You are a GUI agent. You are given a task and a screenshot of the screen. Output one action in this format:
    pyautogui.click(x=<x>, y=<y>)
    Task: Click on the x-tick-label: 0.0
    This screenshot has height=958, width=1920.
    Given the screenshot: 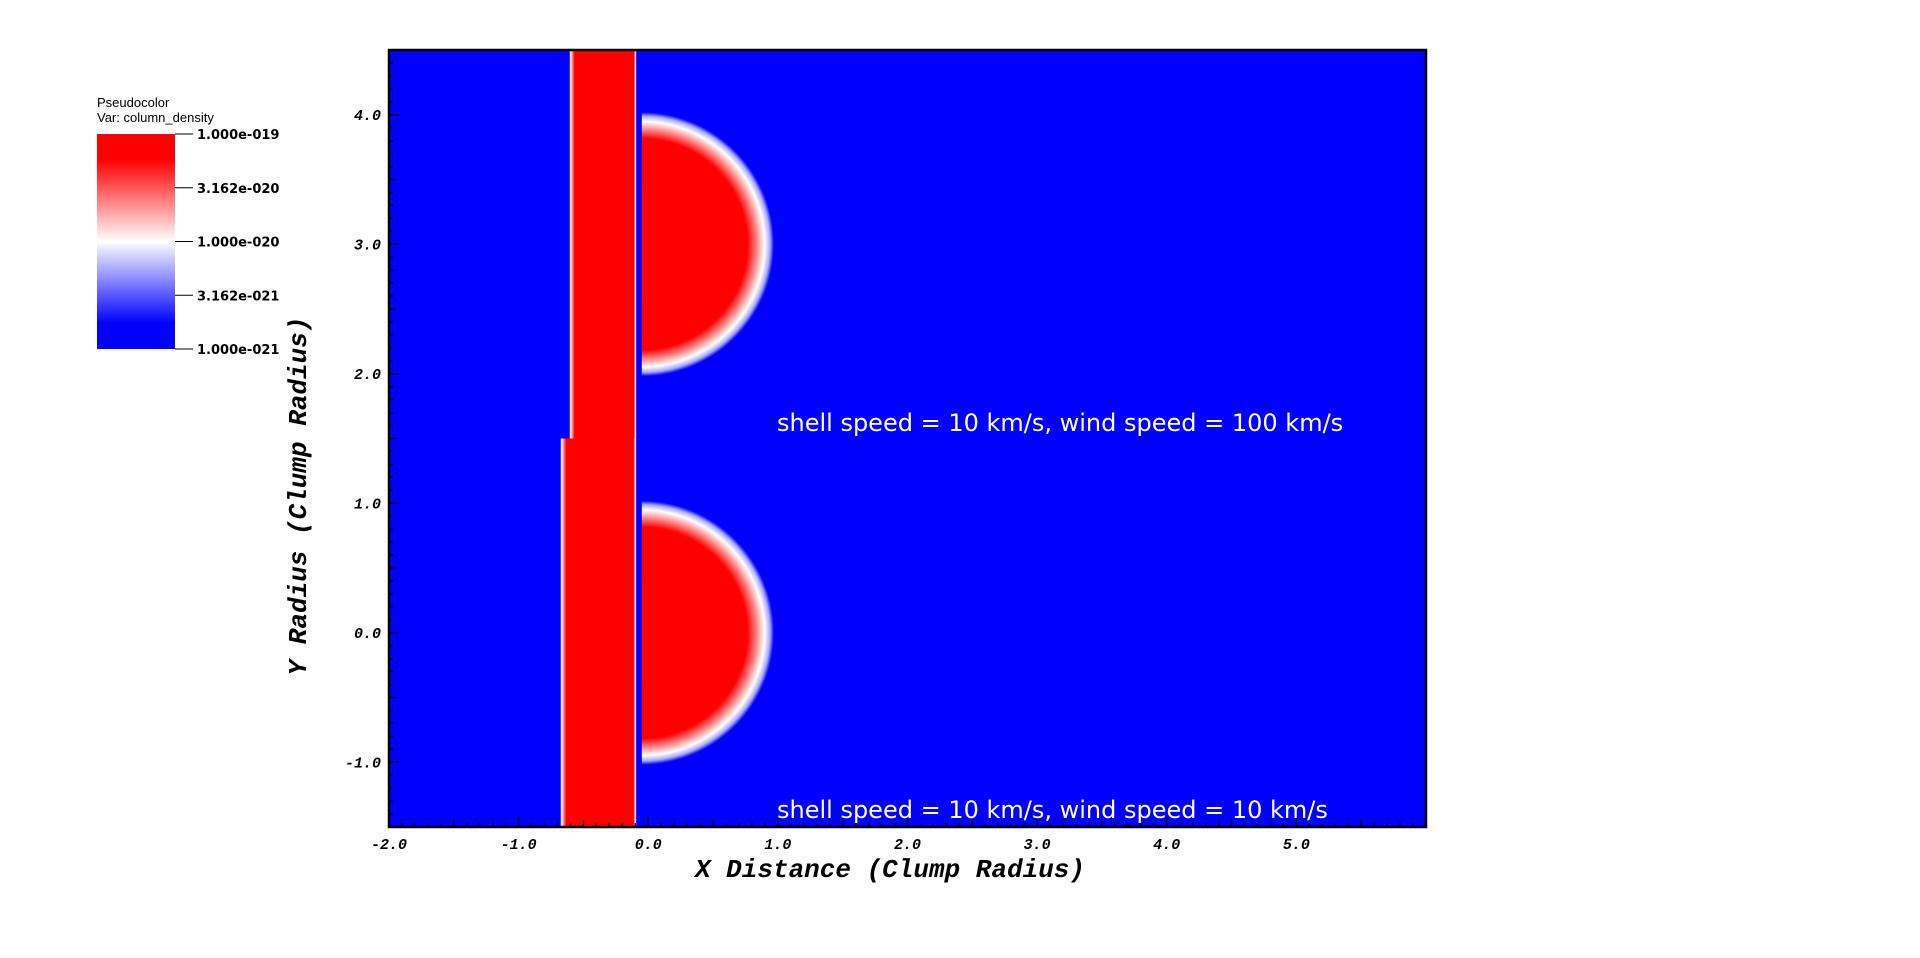 What is the action you would take?
    pyautogui.click(x=648, y=845)
    